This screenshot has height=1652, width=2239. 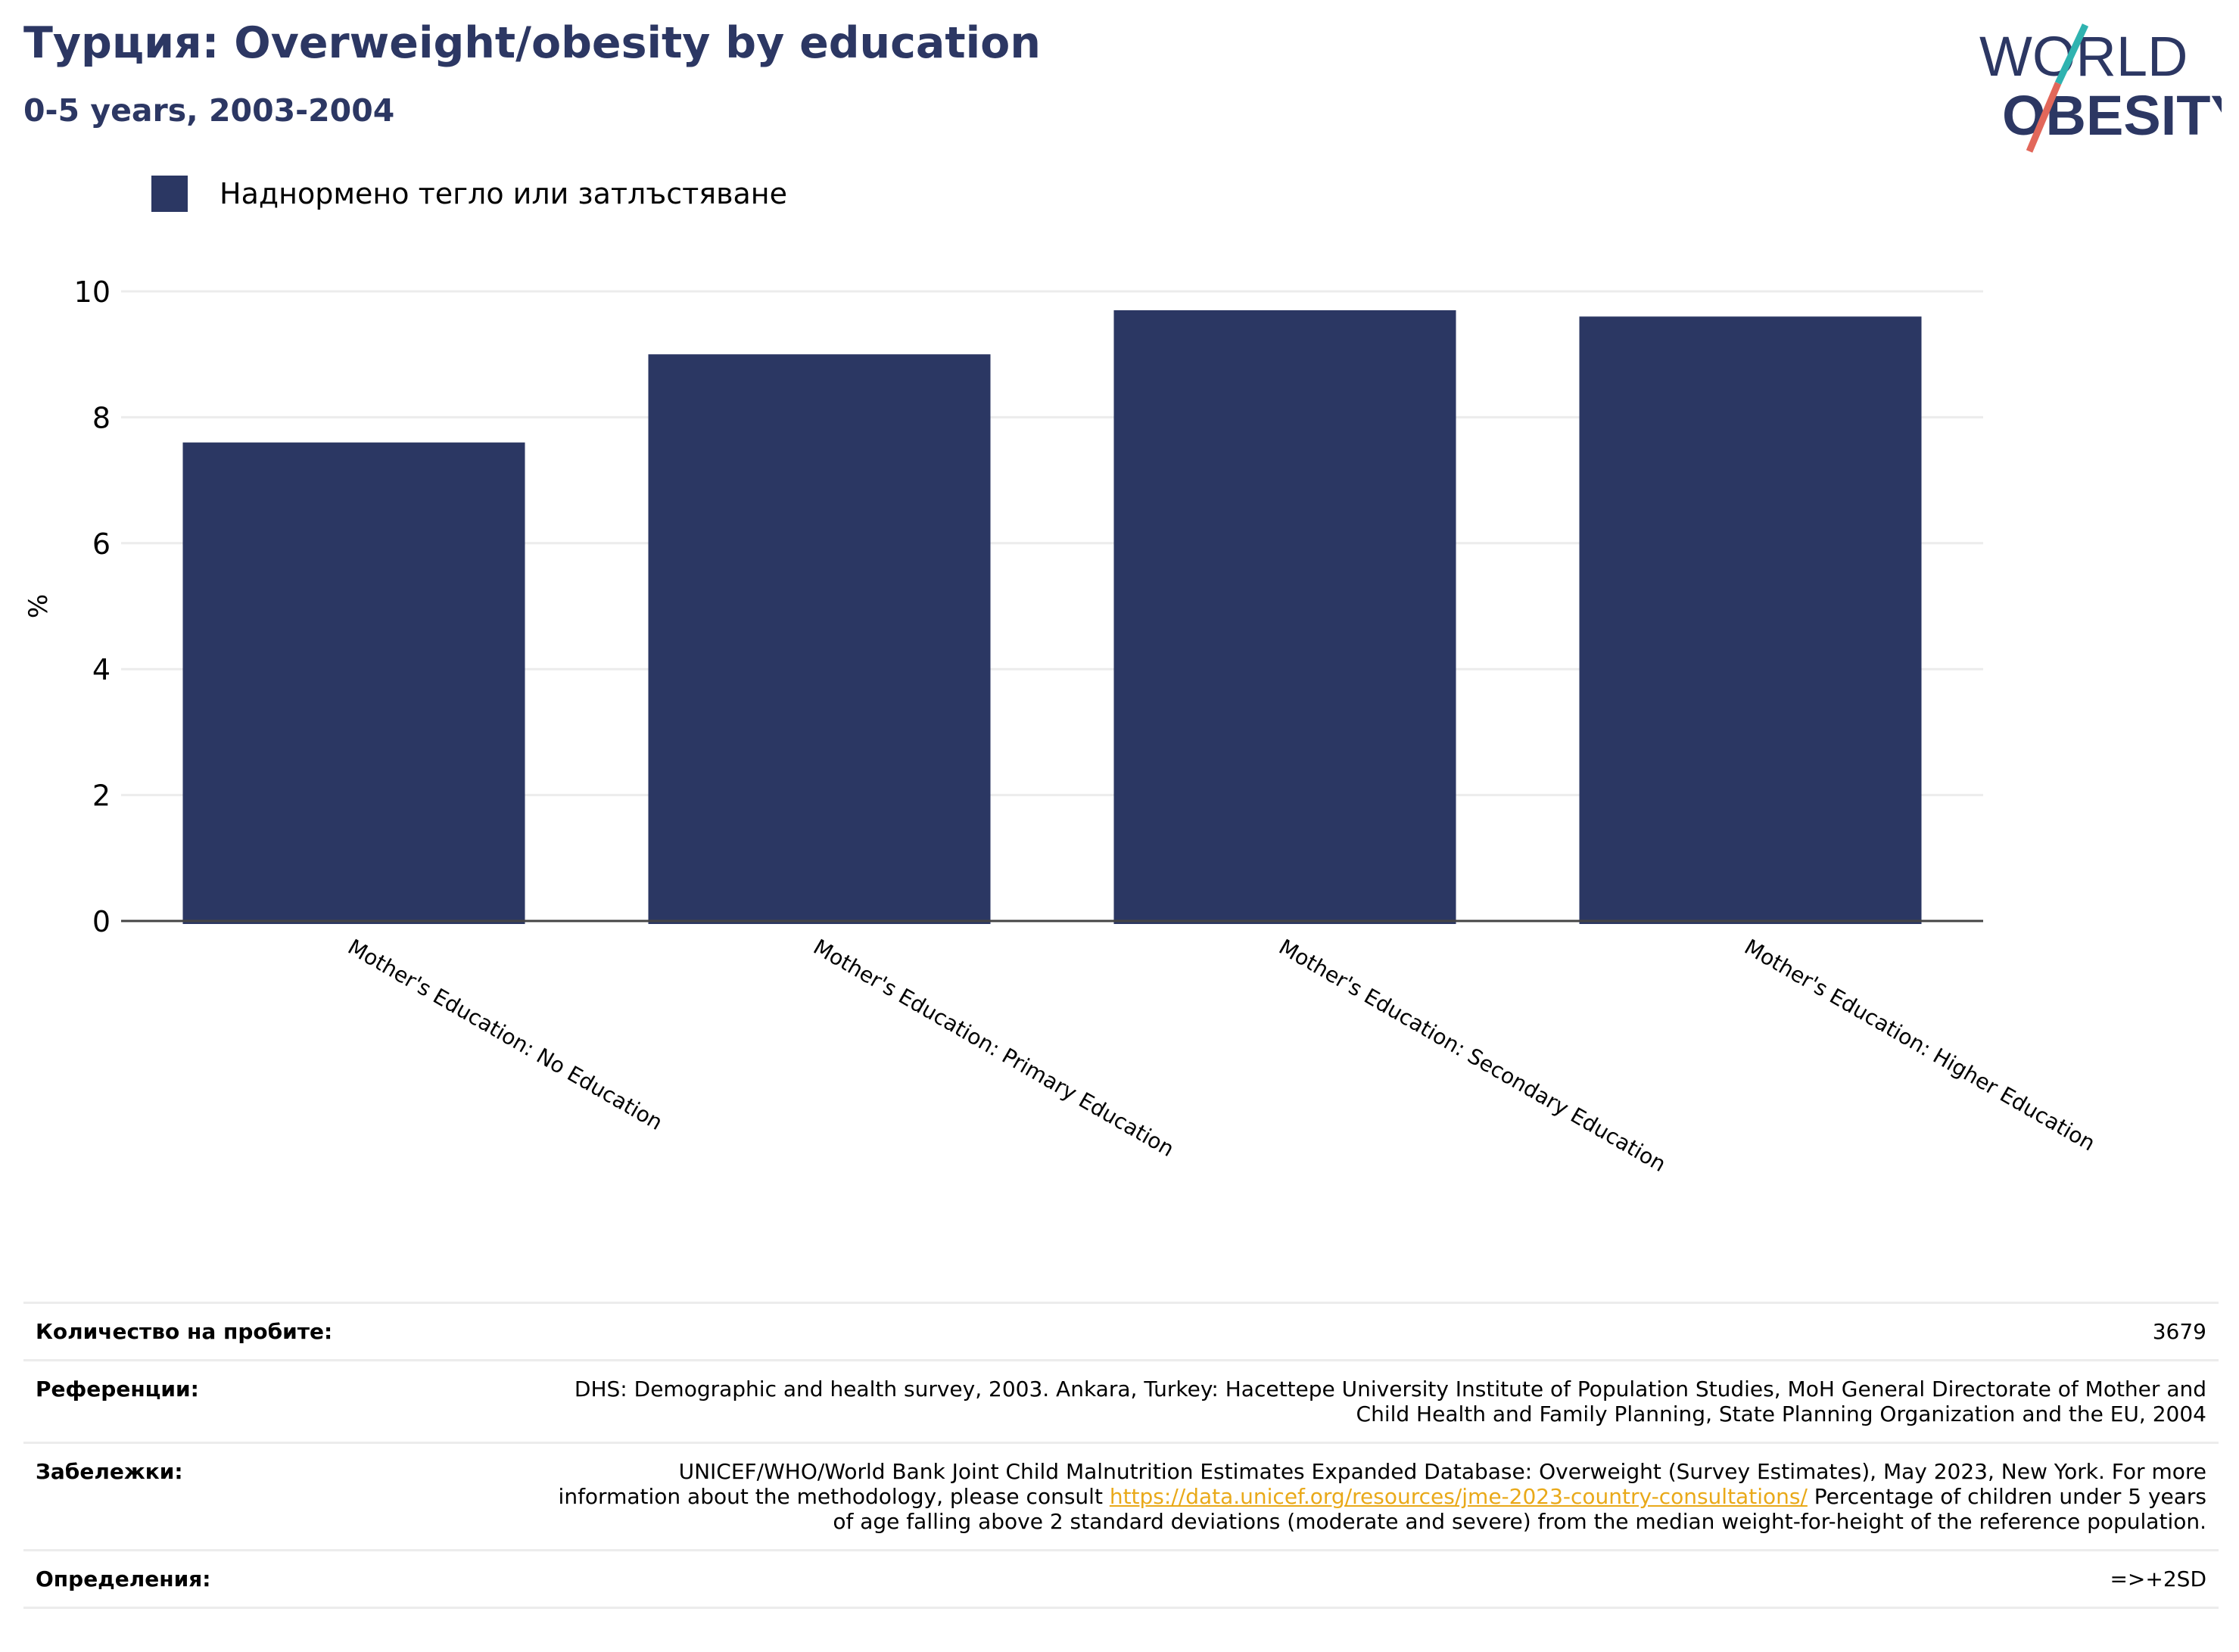 I want to click on notes-label: Забележки:, so click(x=110, y=1472).